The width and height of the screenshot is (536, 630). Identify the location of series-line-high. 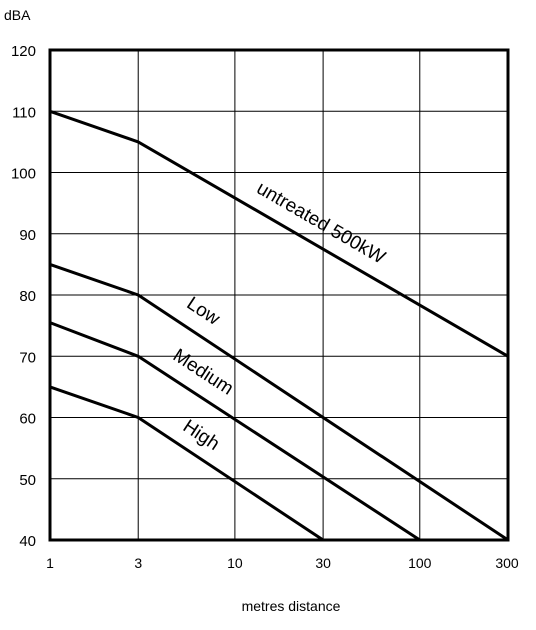
(186, 463).